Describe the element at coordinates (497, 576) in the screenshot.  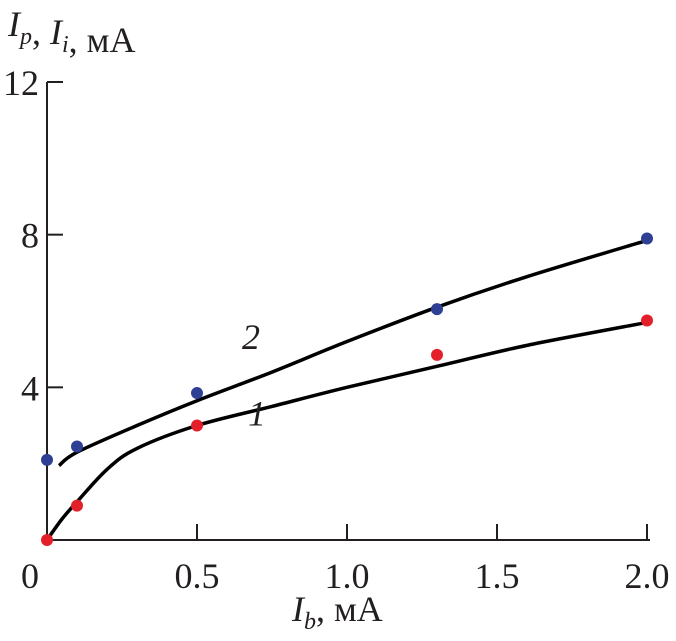
I see `x-tick-label: 1.5` at that location.